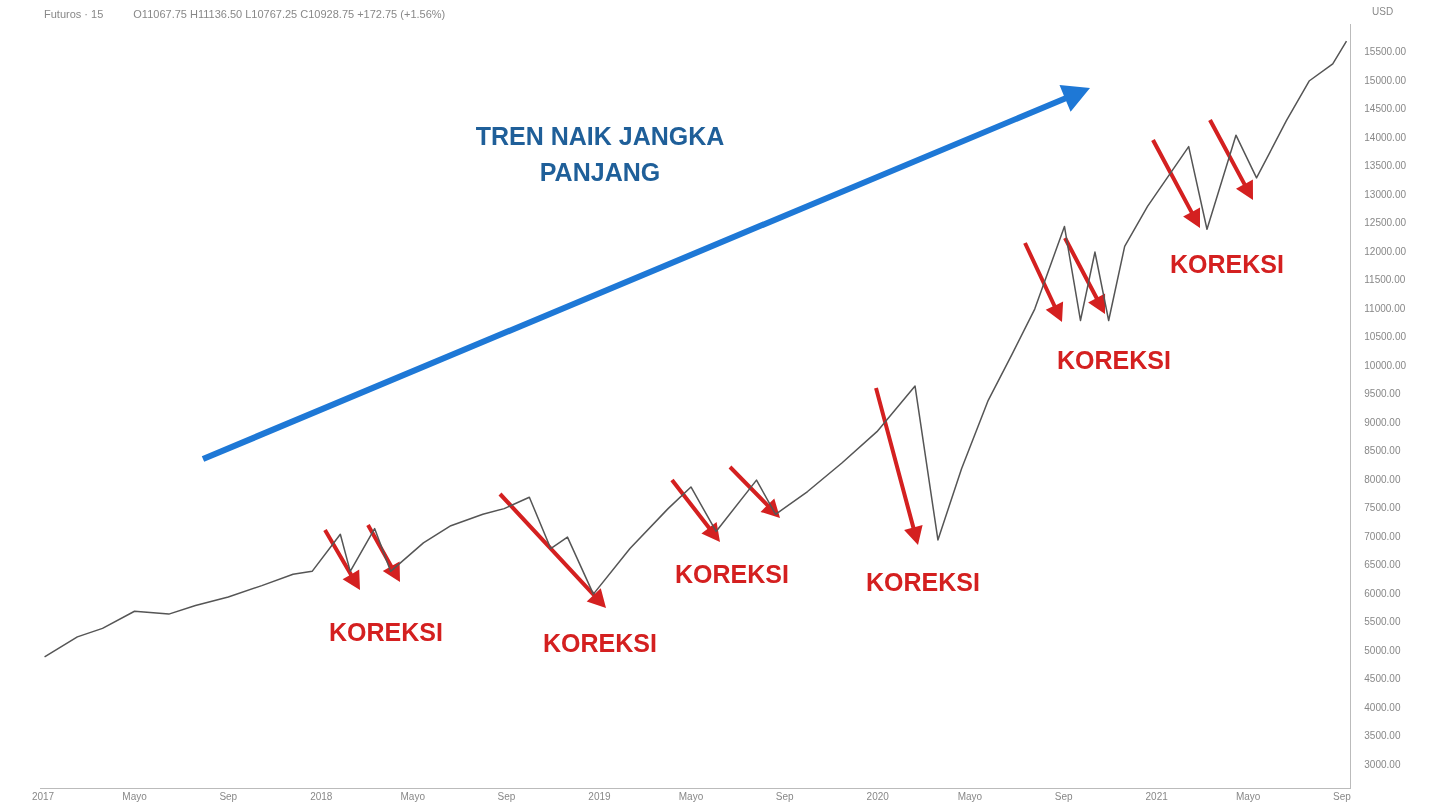 The width and height of the screenshot is (1440, 810). I want to click on y-tick-label: 7500.00, so click(1382, 508).